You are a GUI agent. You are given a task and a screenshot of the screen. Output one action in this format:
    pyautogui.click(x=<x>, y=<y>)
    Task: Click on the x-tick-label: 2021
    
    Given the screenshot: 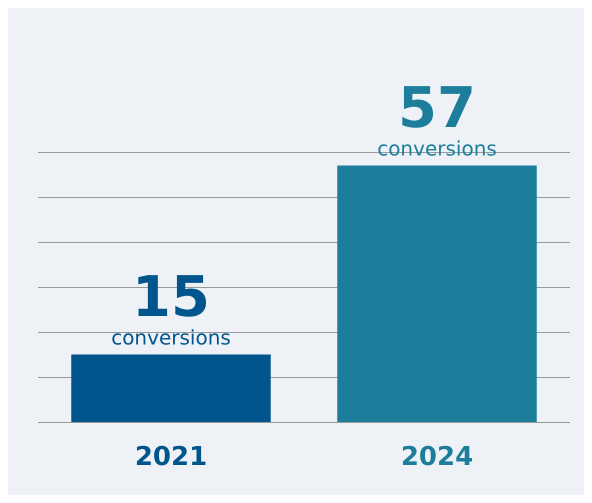 What is the action you would take?
    pyautogui.click(x=171, y=457)
    